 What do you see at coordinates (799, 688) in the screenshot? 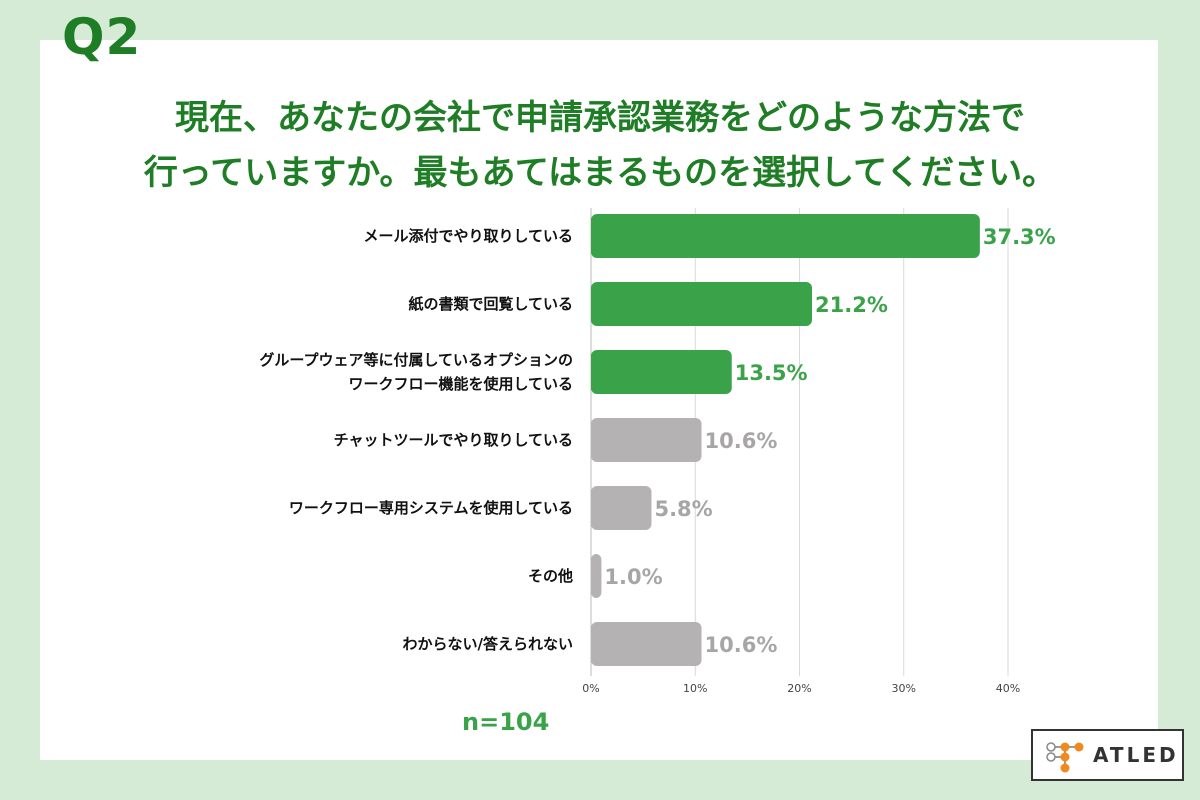
I see `x-tick-label: 20%` at bounding box center [799, 688].